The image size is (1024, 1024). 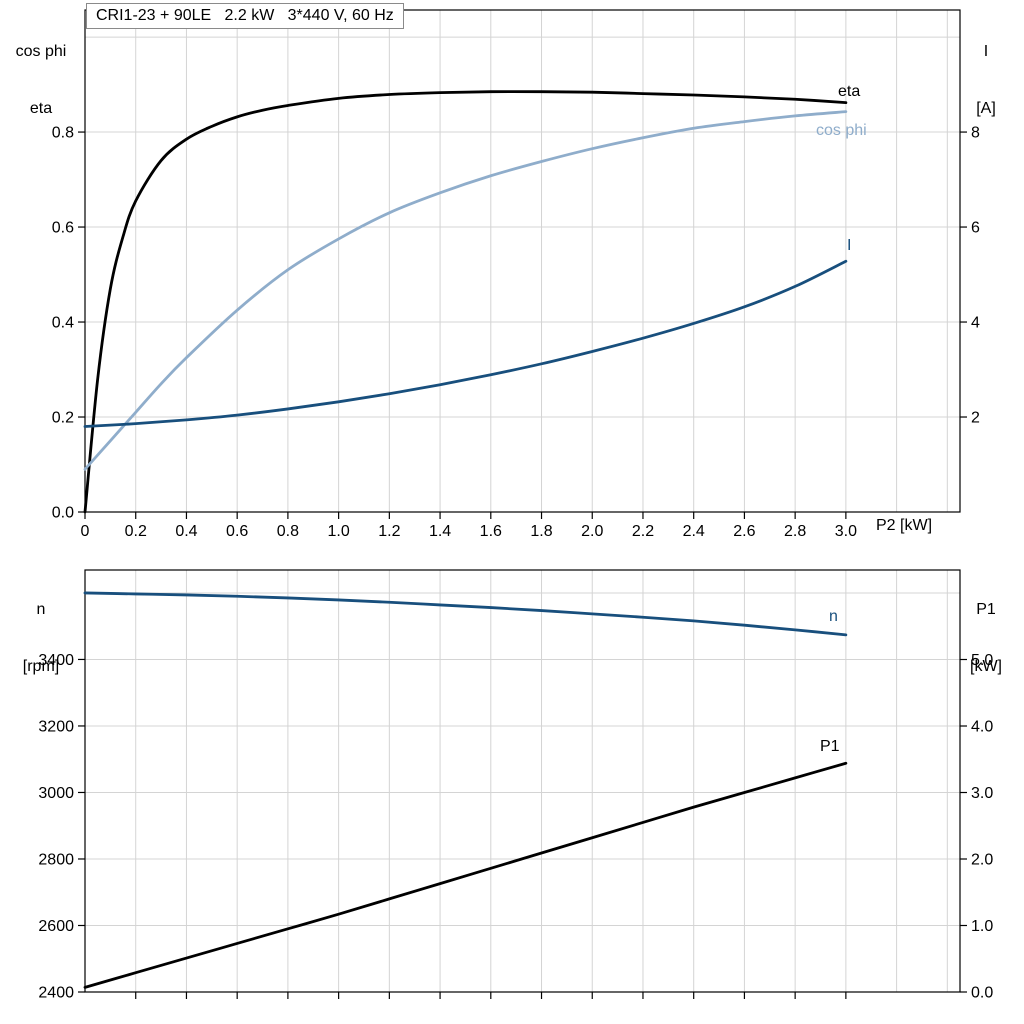 What do you see at coordinates (389, 531) in the screenshot?
I see `x-tick-label: 1.2` at bounding box center [389, 531].